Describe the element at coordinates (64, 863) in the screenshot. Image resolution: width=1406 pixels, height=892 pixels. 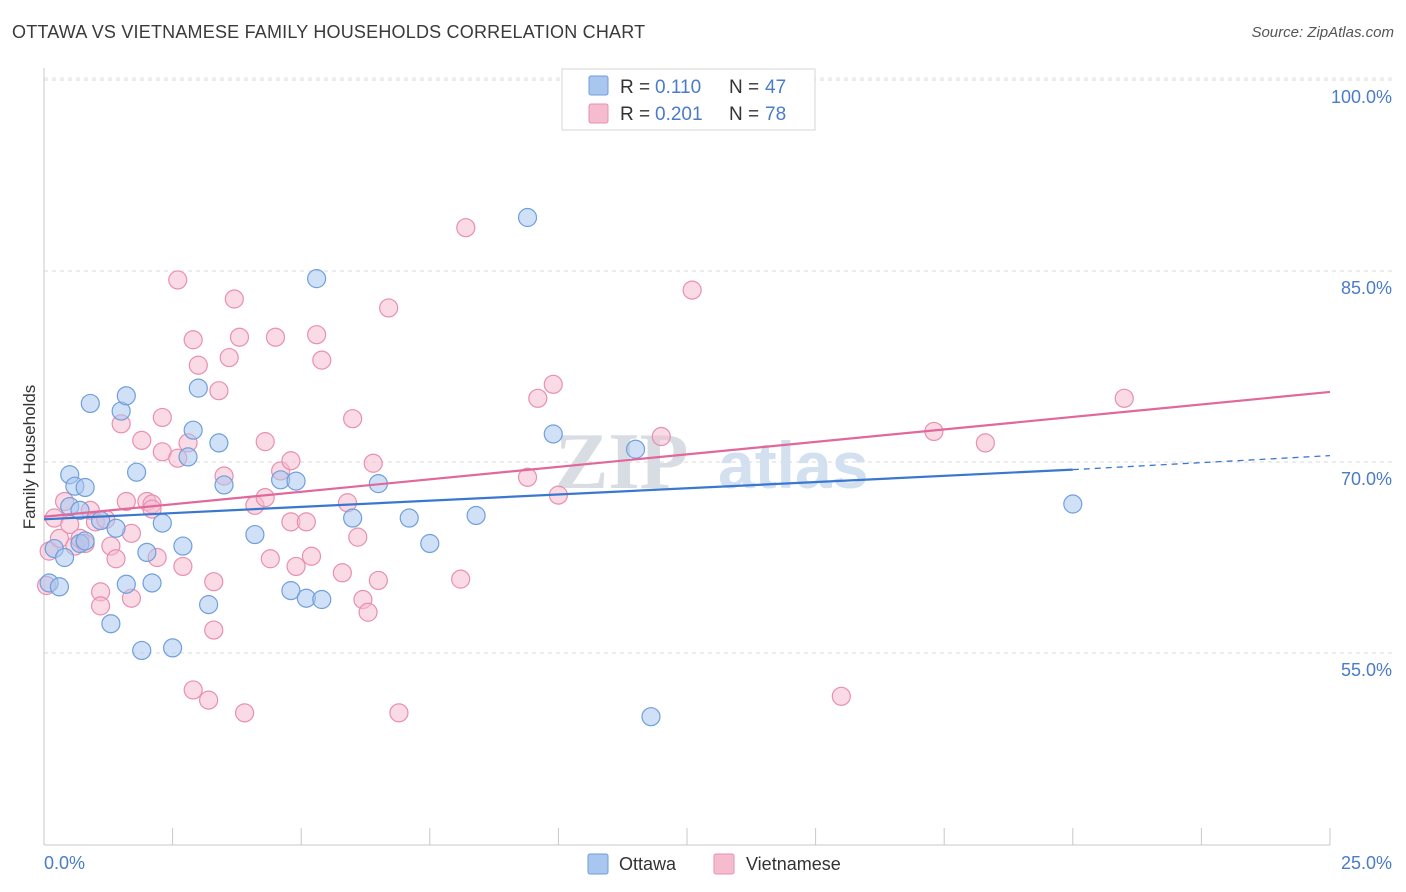
I see `x-tick-label-min: 0.0%` at that location.